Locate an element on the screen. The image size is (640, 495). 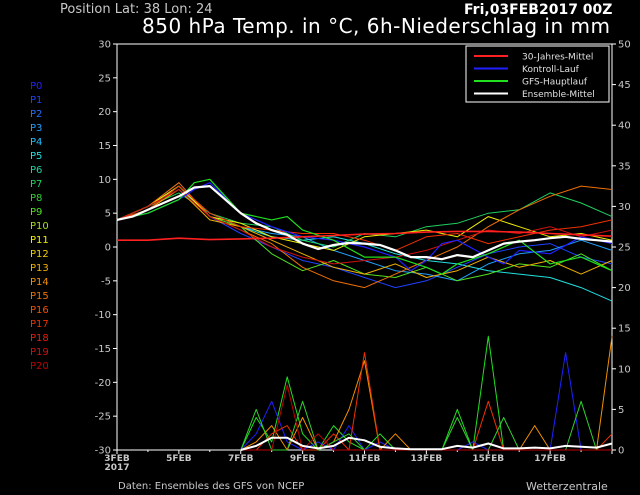
y-tick-label: -10 is located at coordinates (103, 315).